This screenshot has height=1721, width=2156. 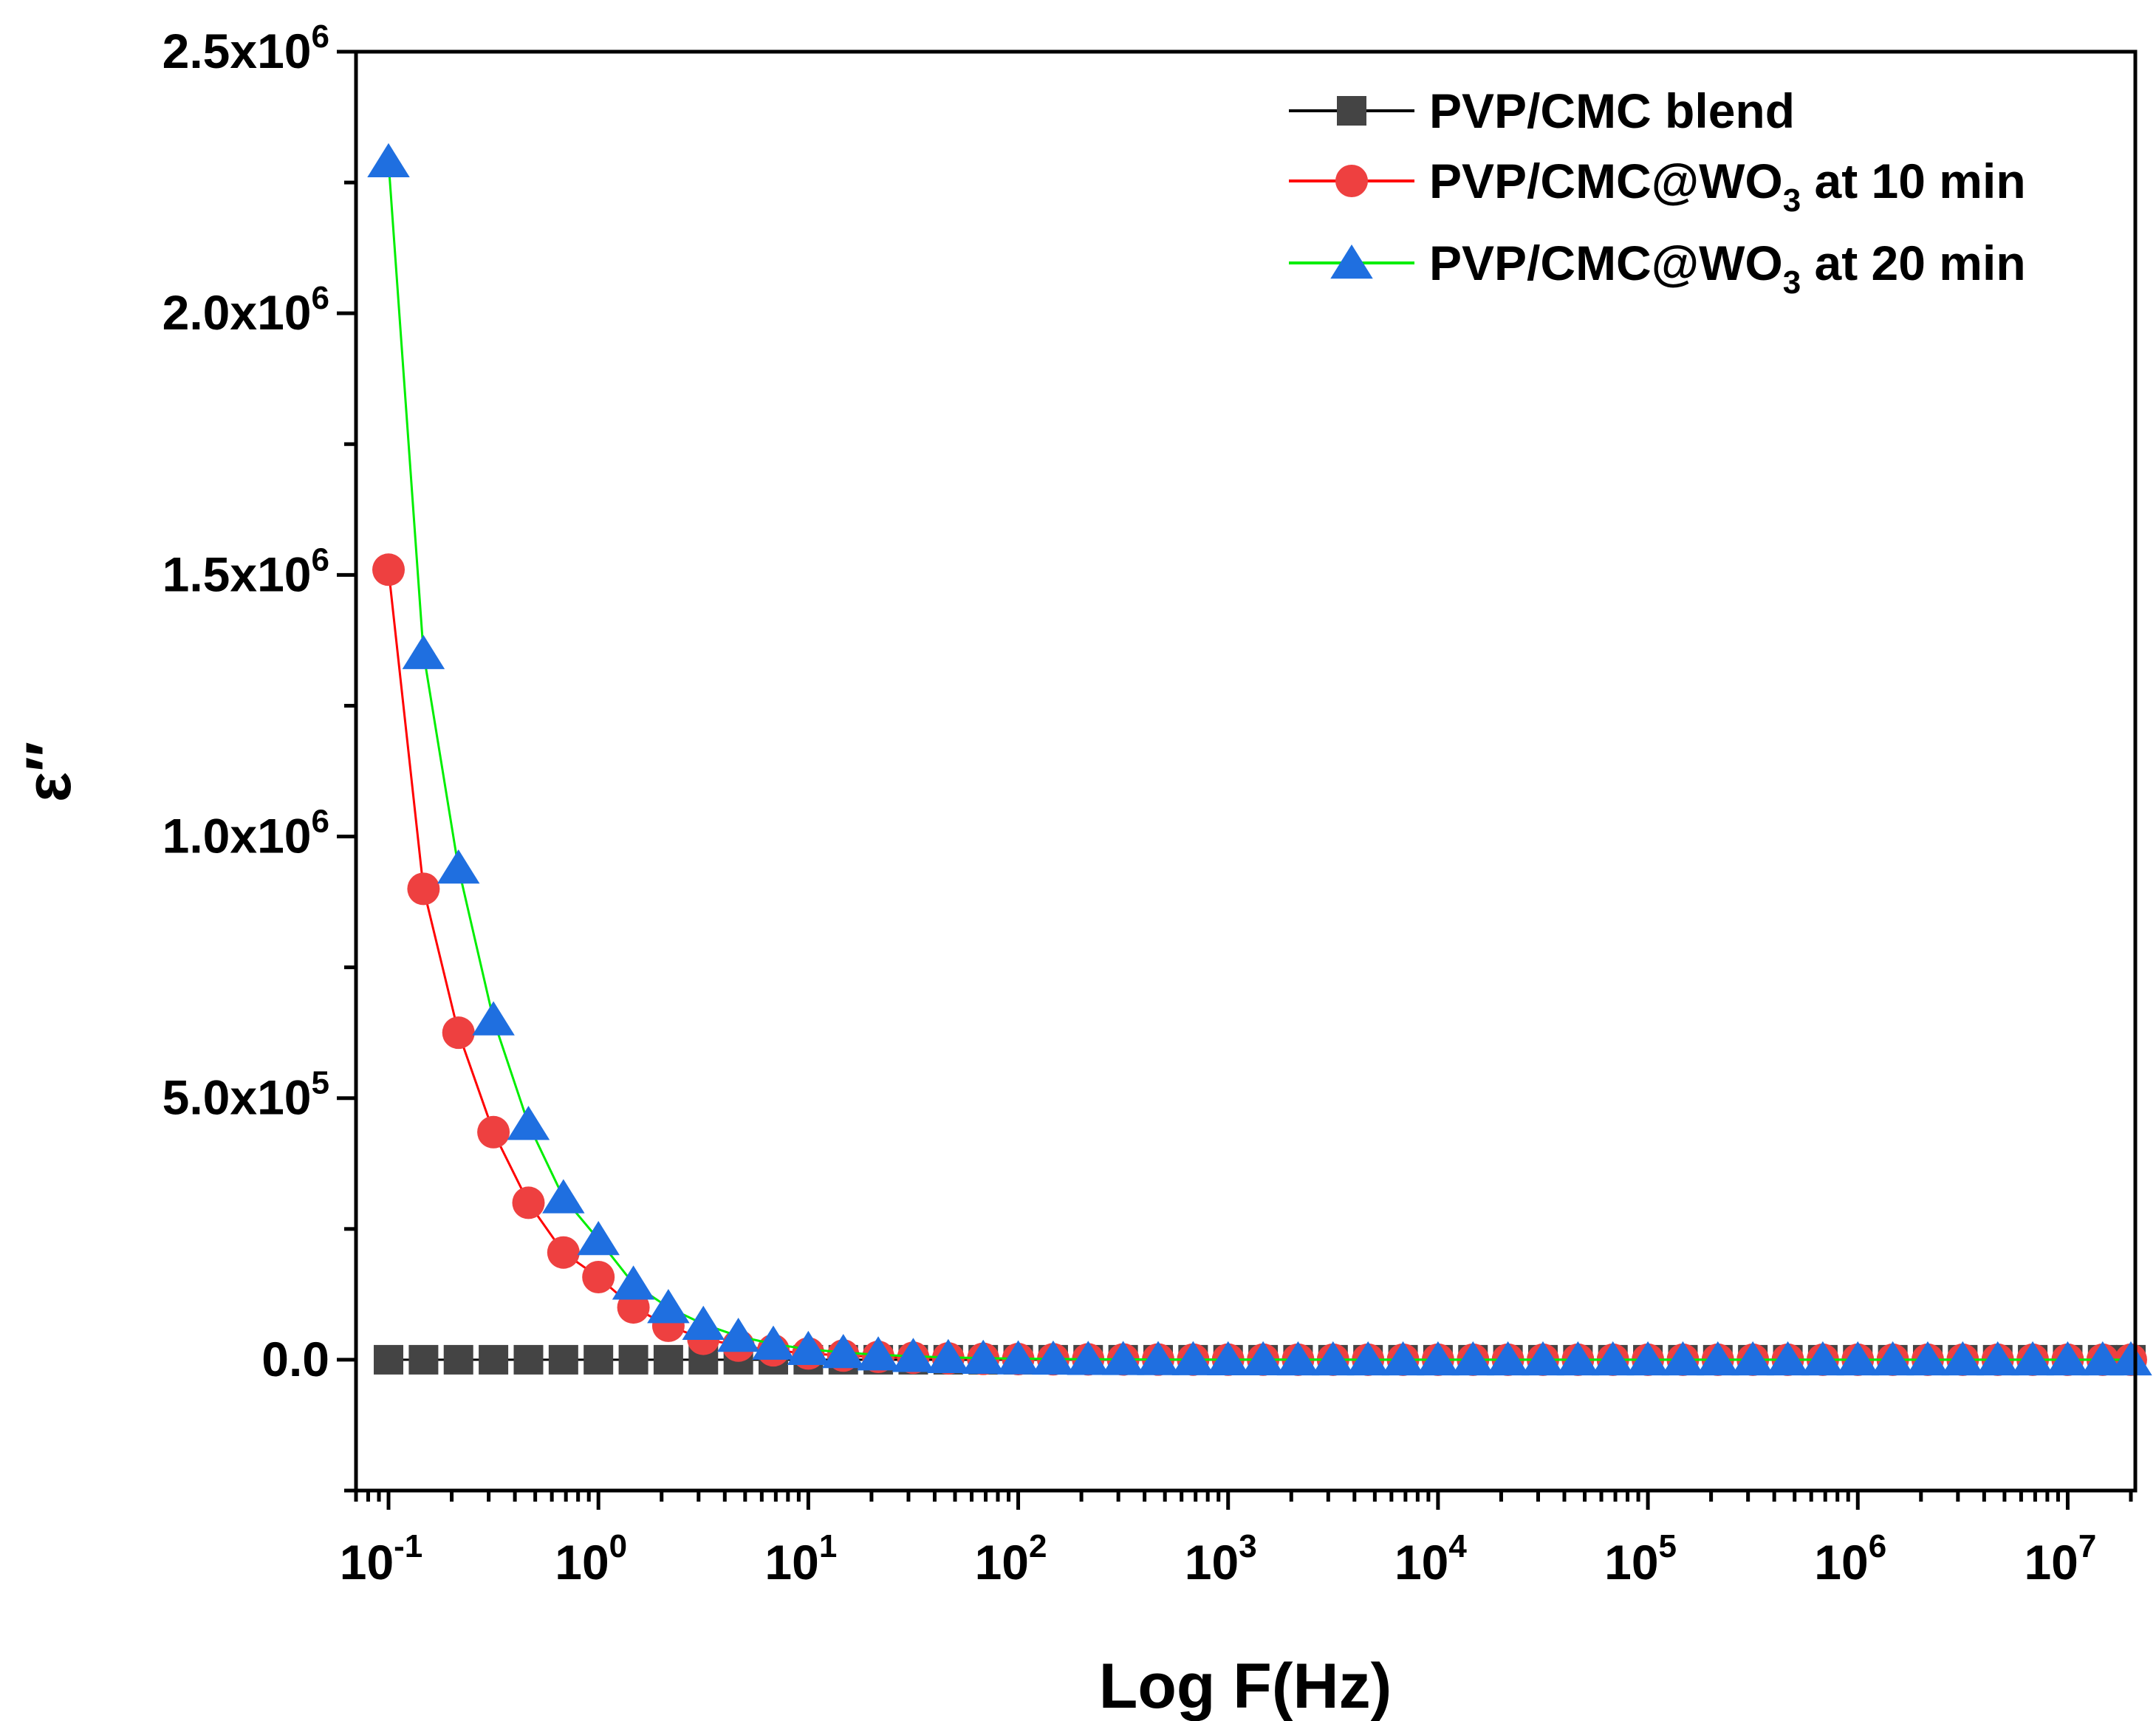 What do you see at coordinates (1727, 186) in the screenshot?
I see `legend-label: PVP/CMC@WO3 at 10 min` at bounding box center [1727, 186].